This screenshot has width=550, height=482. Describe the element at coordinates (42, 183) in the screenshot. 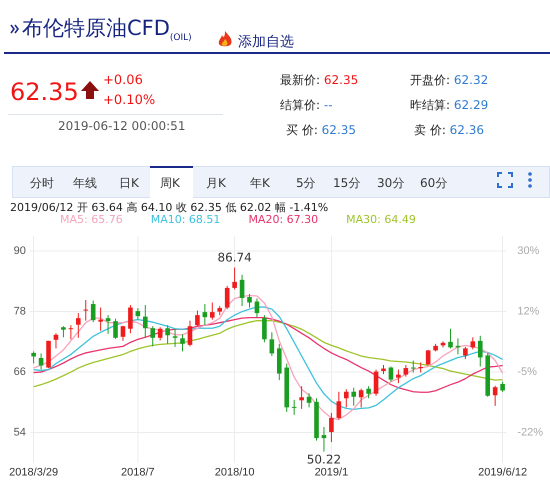

I see `text: 分时` at that location.